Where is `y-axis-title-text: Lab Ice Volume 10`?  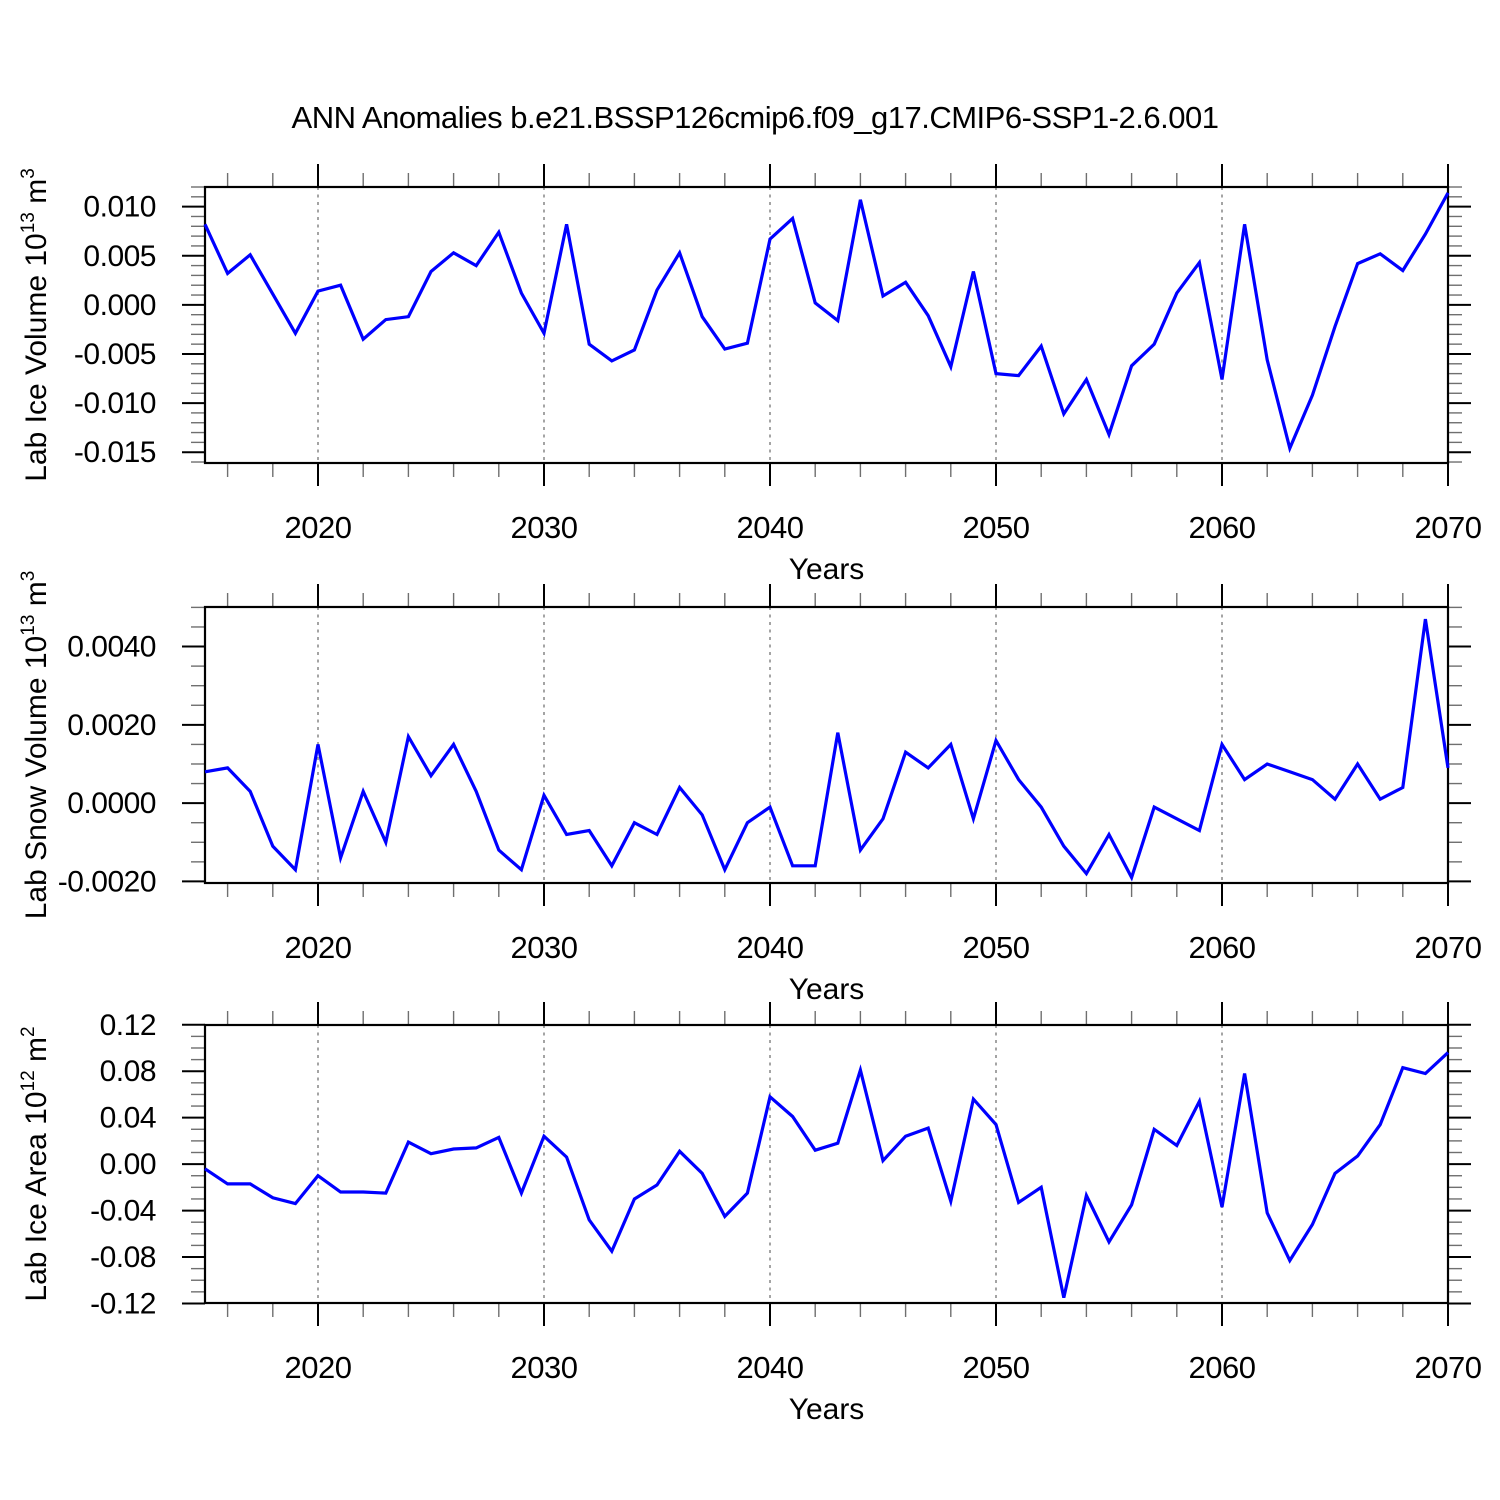 y-axis-title-text: Lab Ice Volume 10 is located at coordinates (36, 357).